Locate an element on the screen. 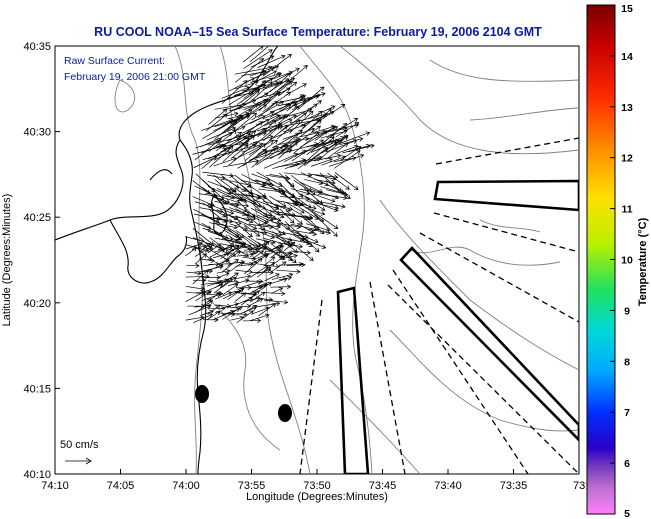  colorbar-label: Temperature (°C) is located at coordinates (643, 261).